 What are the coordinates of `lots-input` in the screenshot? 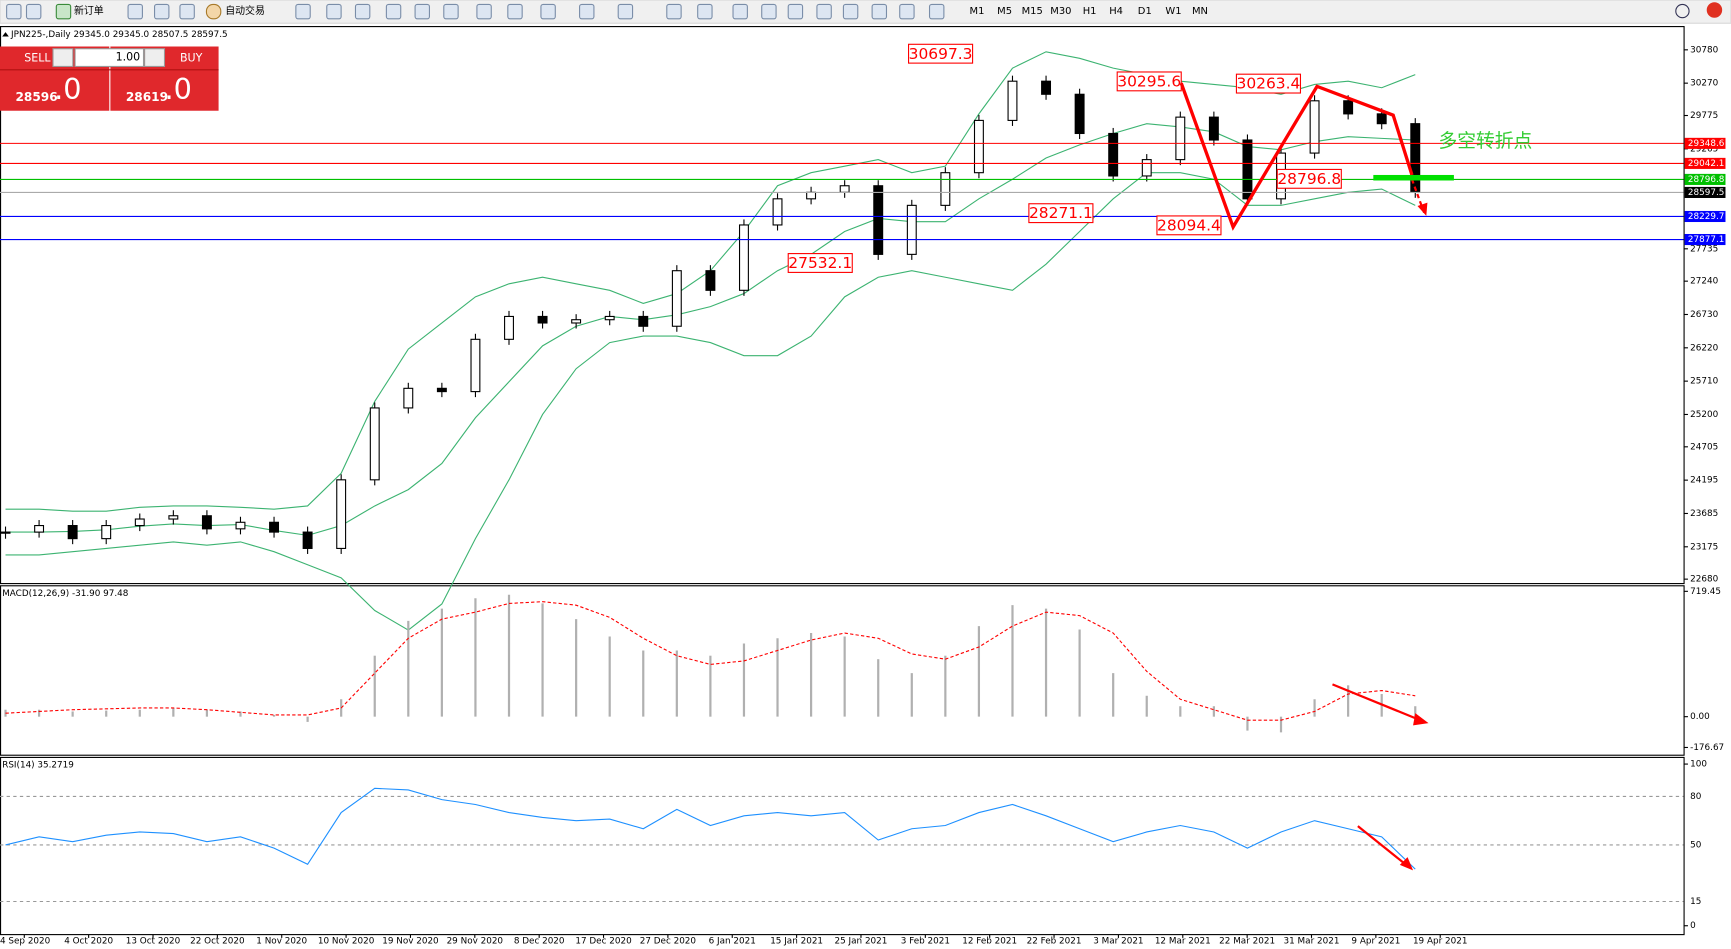 It's located at (109, 57).